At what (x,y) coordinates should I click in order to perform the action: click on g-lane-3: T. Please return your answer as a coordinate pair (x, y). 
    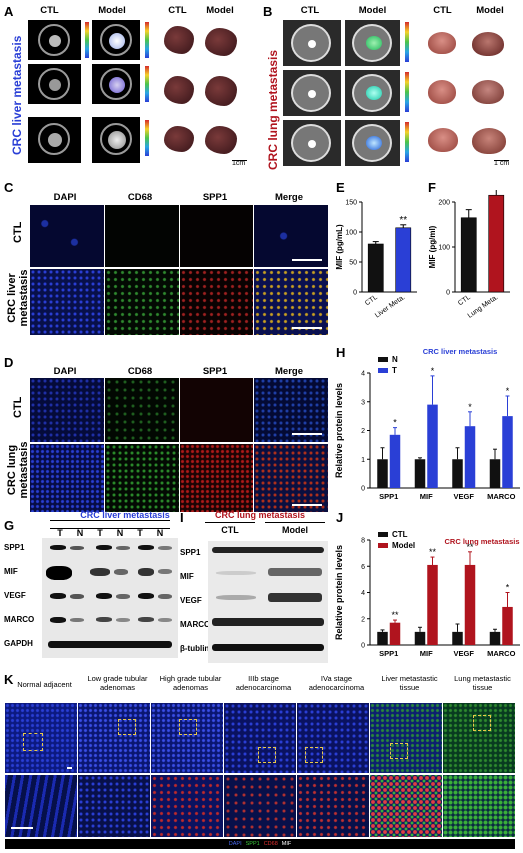
    Looking at the image, I should click on (100, 533).